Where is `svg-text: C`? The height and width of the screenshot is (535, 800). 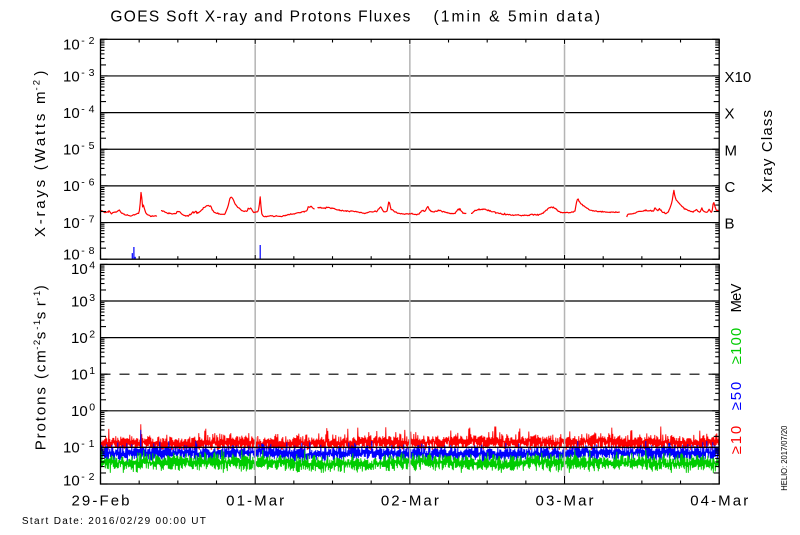 svg-text: C is located at coordinates (730, 187).